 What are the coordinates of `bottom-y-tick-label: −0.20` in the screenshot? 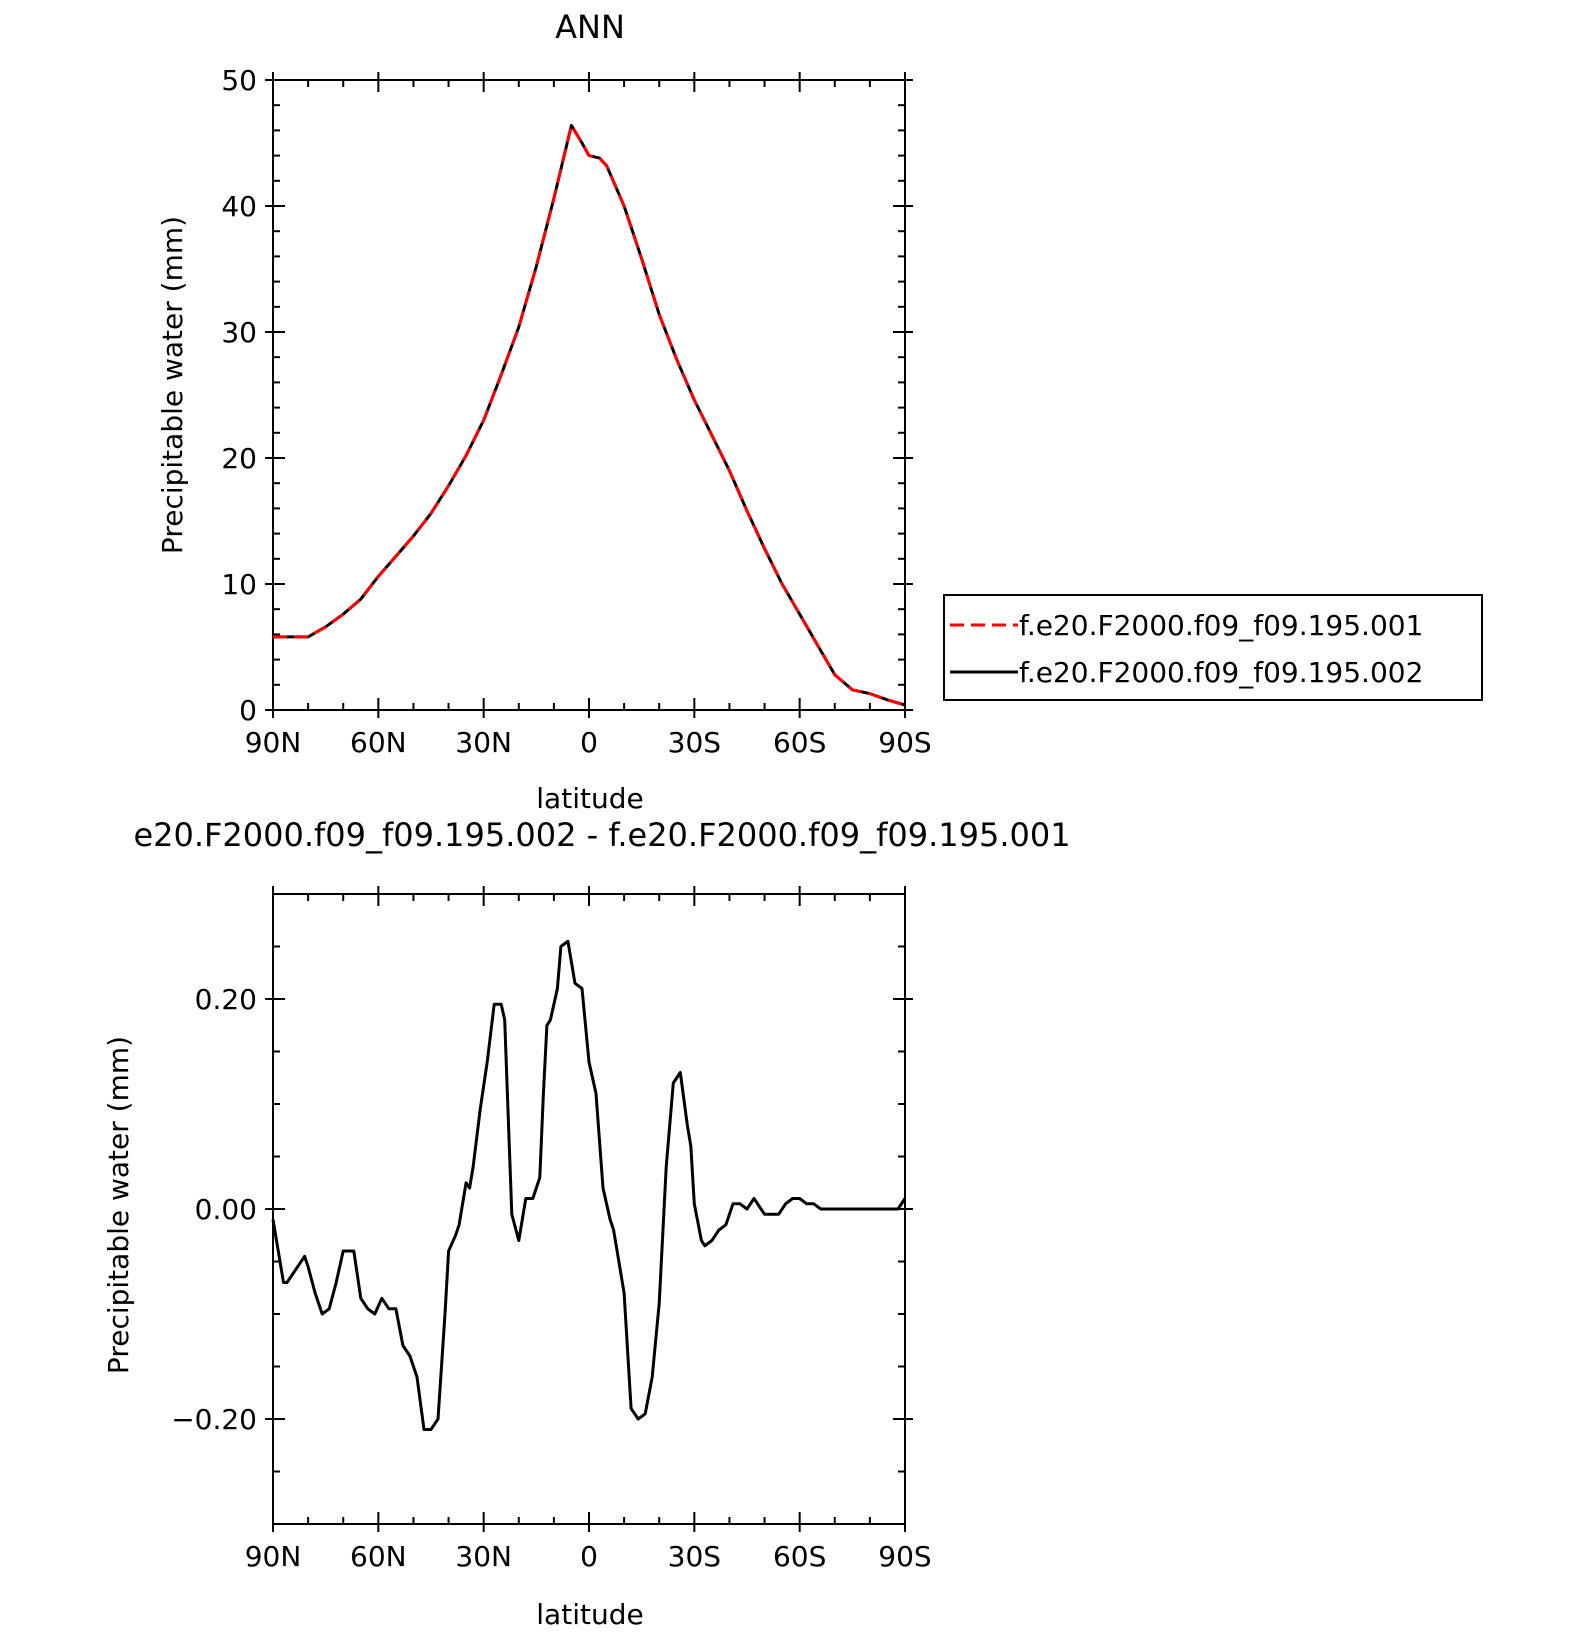 It's located at (214, 1419).